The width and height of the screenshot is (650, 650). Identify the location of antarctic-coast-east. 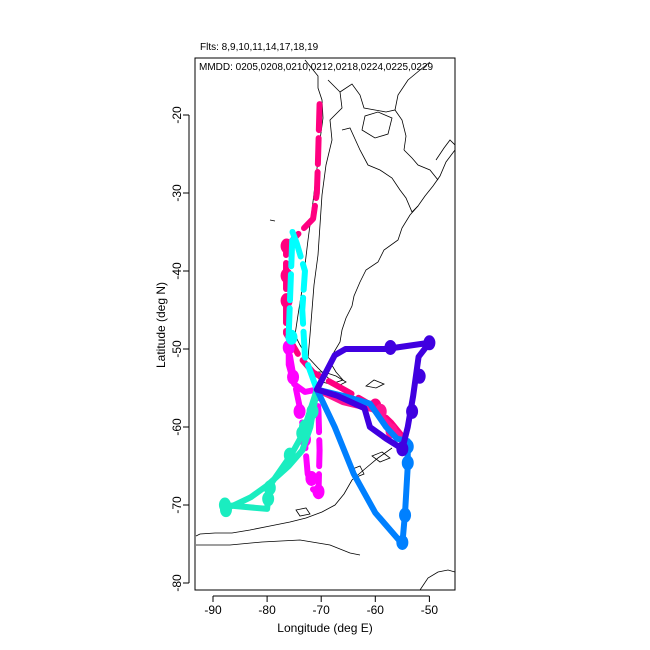
(437, 579).